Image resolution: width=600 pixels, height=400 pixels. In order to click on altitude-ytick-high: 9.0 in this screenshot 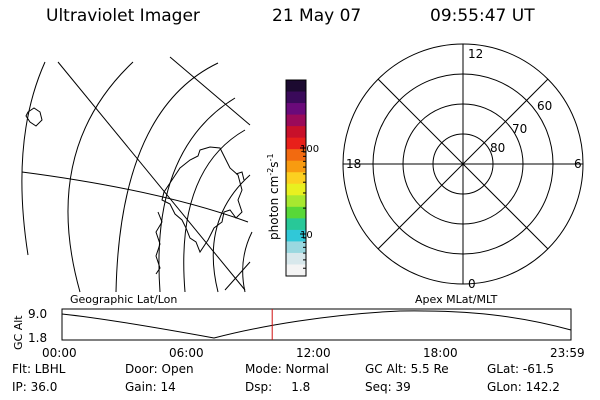, I will do `click(37, 314)`.